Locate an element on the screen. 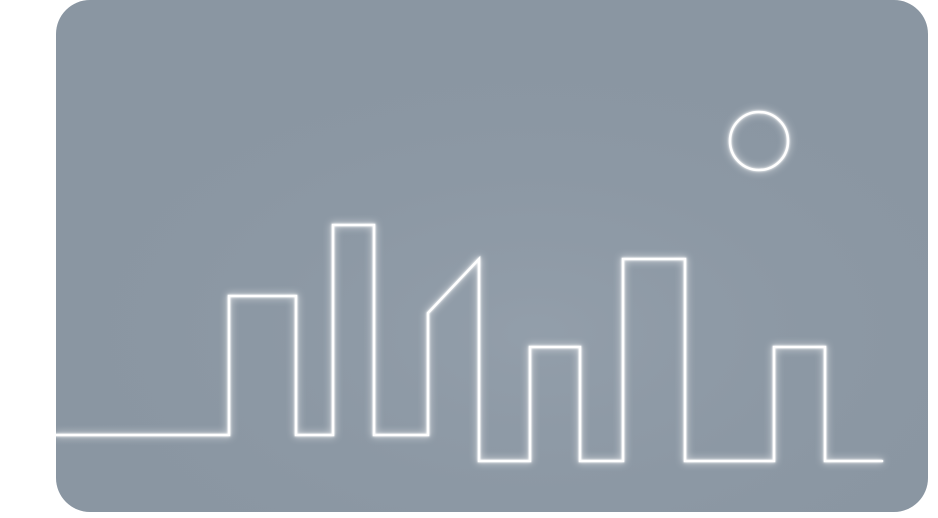 Image resolution: width=938 pixels, height=518 pixels. moon-icon is located at coordinates (759, 141).